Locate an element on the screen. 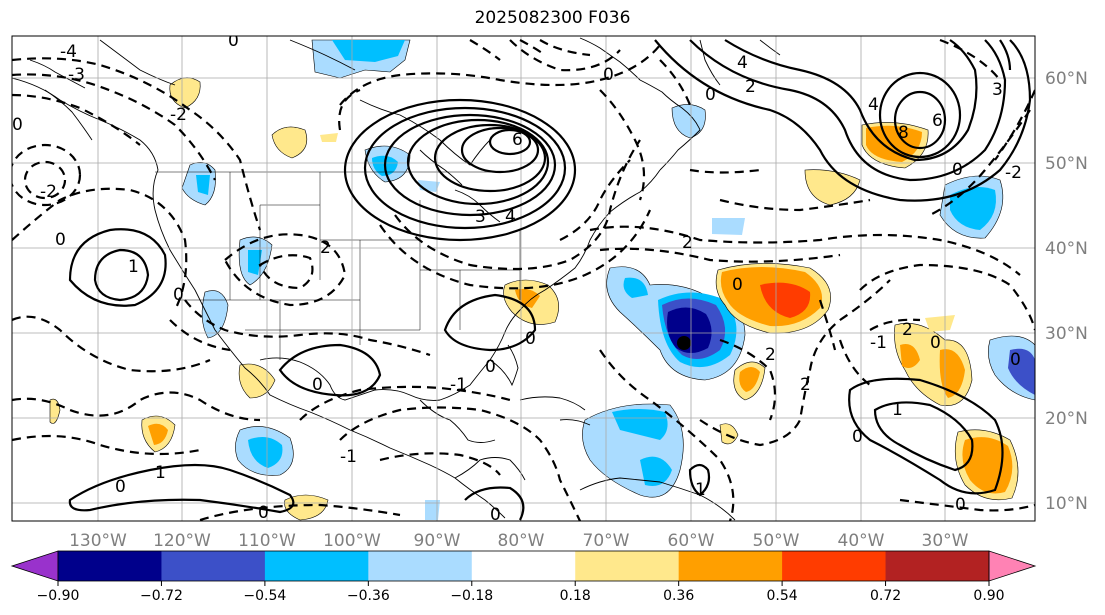 The height and width of the screenshot is (615, 1105). lat-label: 40°N is located at coordinates (1066, 249).